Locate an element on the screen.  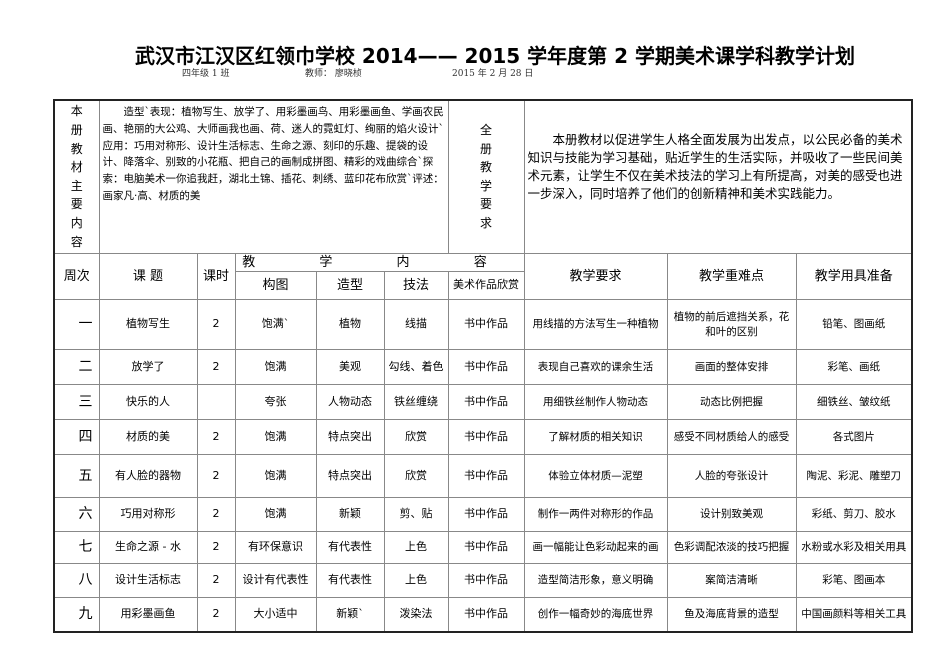
cell-key-points: 感受不同材质给人的感受 is located at coordinates (731, 437).